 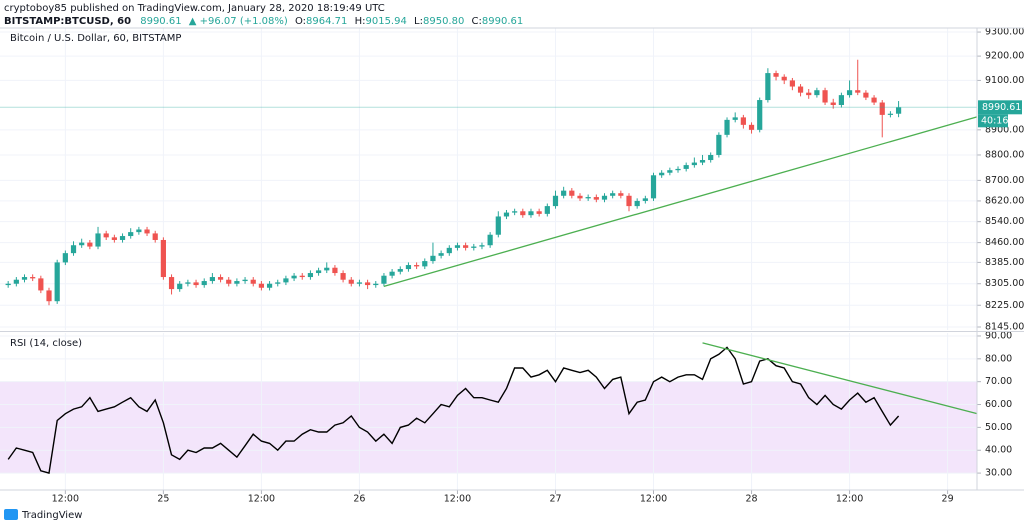 I want to click on trend-line, so click(x=840, y=378).